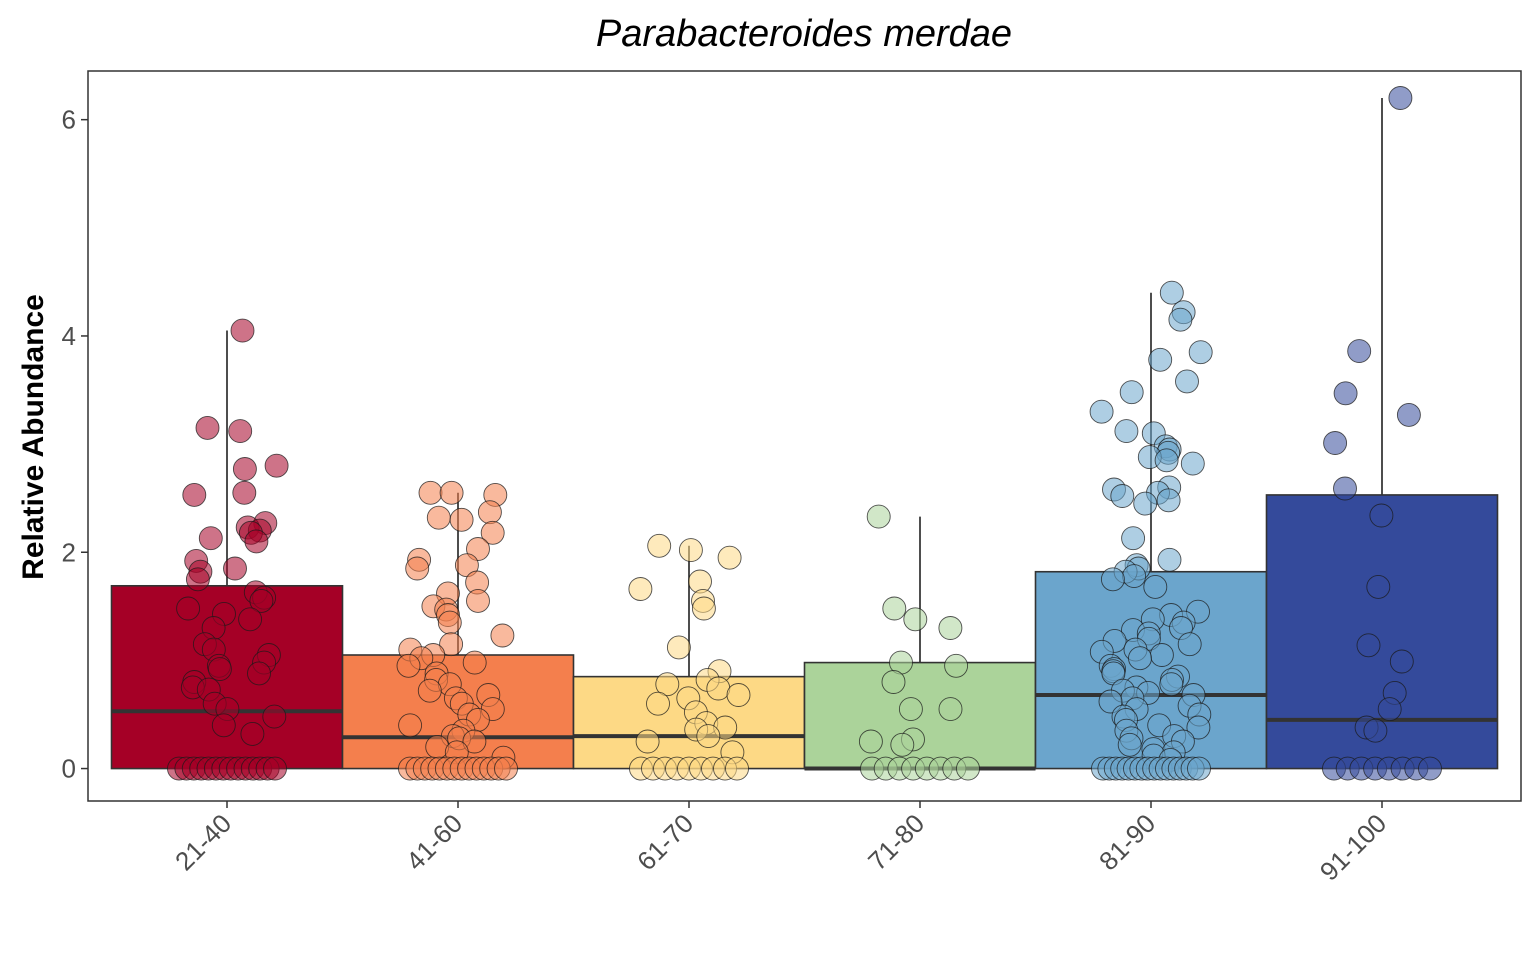  I want to click on x-tick-label: 71-80, so click(896, 842).